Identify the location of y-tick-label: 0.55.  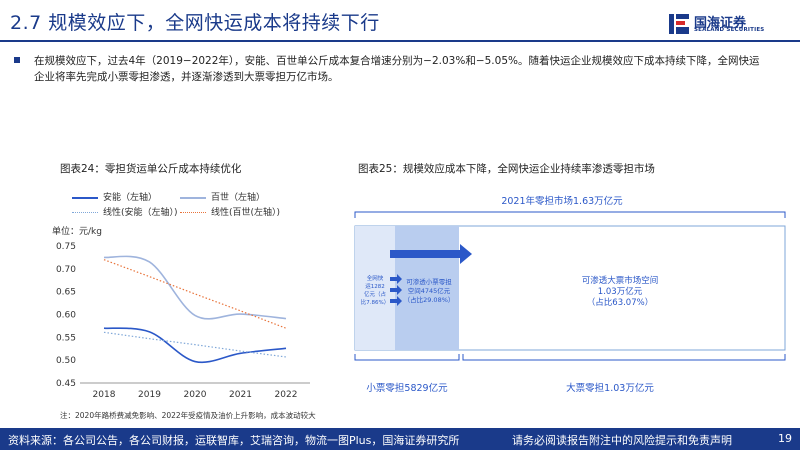
(66, 338).